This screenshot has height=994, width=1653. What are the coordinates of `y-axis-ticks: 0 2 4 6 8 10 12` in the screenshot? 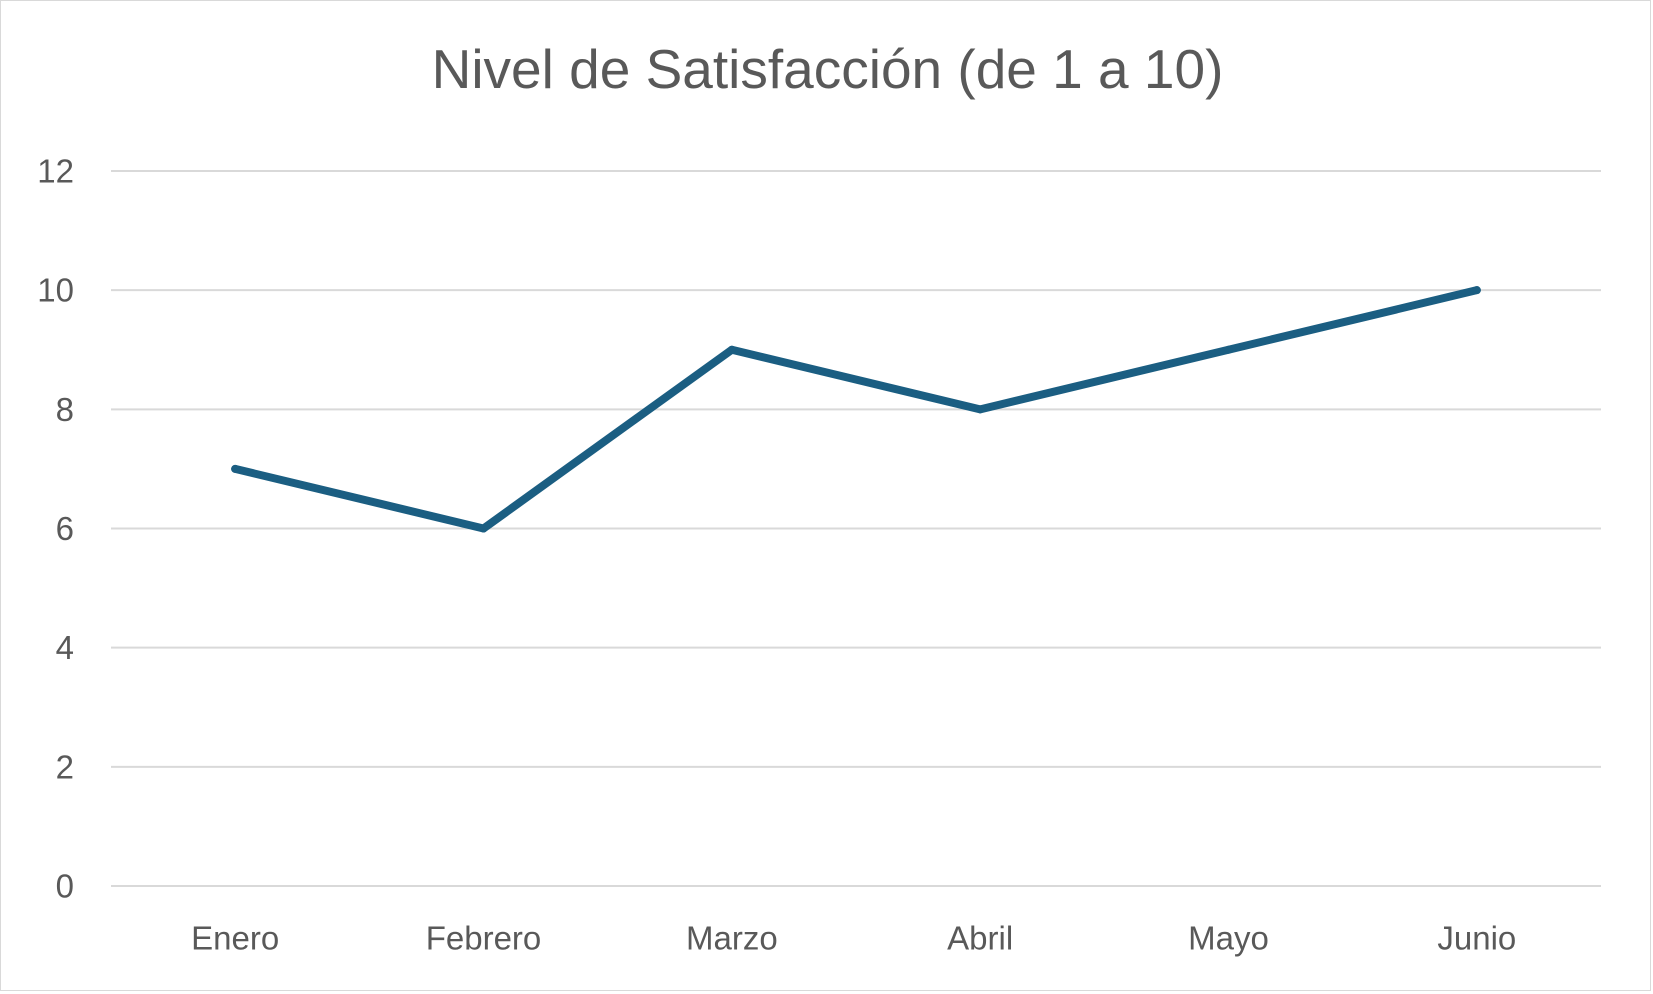 It's located at (55, 529).